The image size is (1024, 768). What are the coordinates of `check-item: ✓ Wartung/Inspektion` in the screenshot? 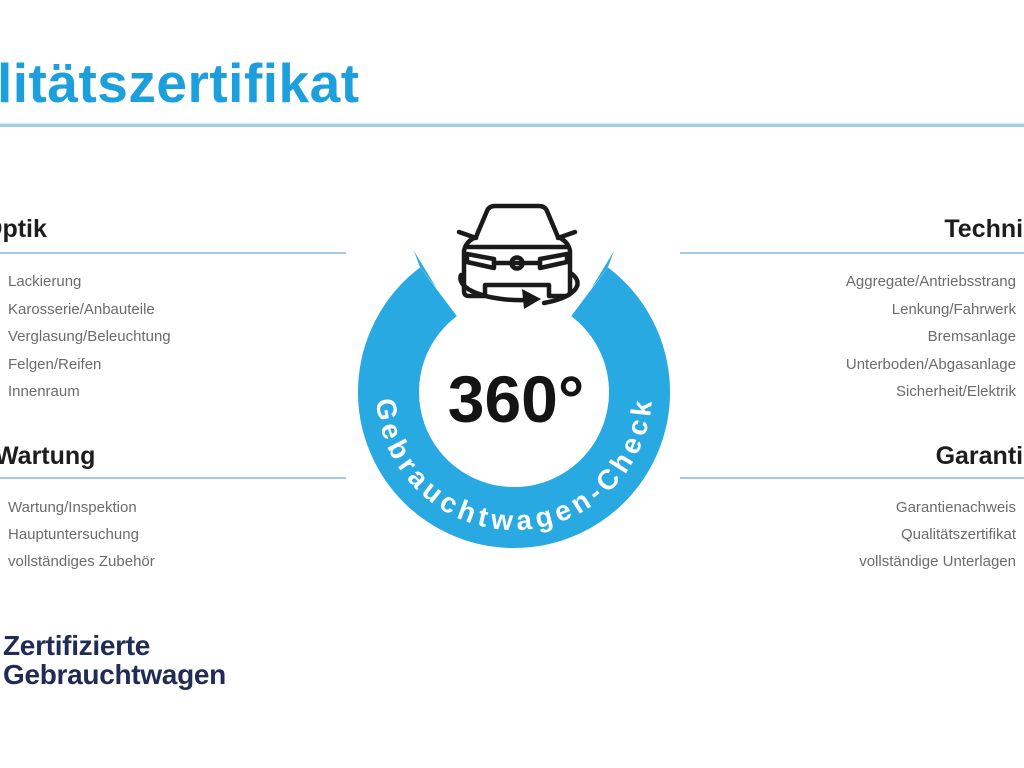 It's located at (68, 508).